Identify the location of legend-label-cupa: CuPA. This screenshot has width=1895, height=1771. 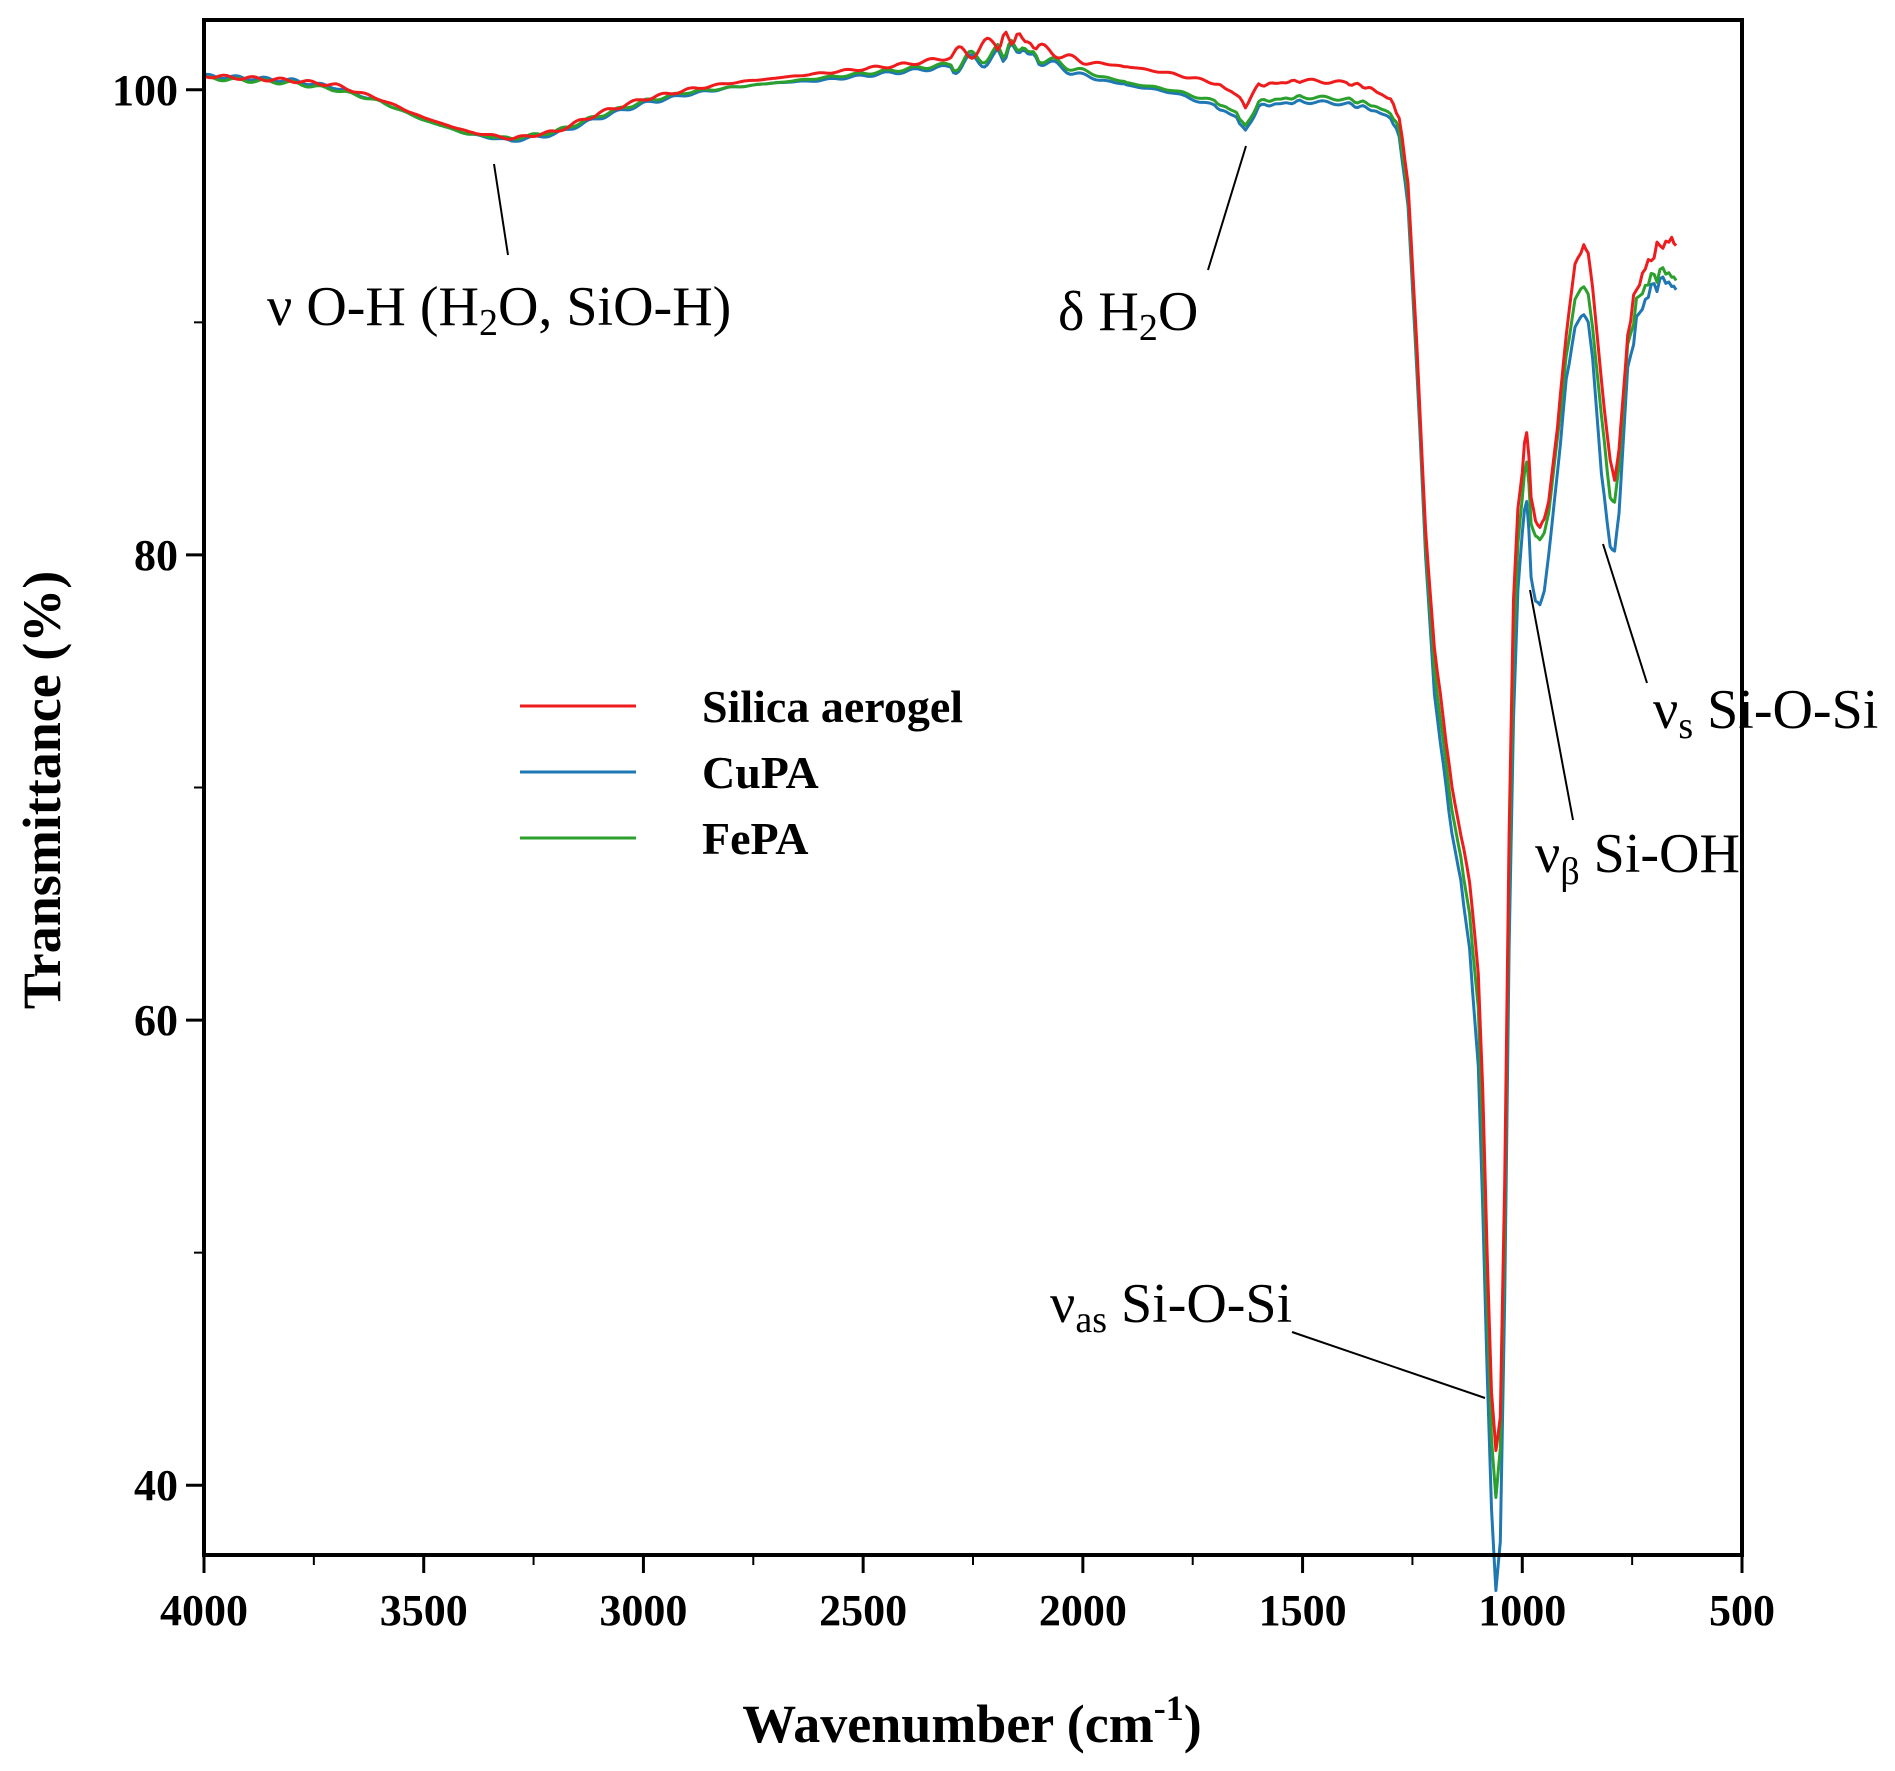
(760, 772).